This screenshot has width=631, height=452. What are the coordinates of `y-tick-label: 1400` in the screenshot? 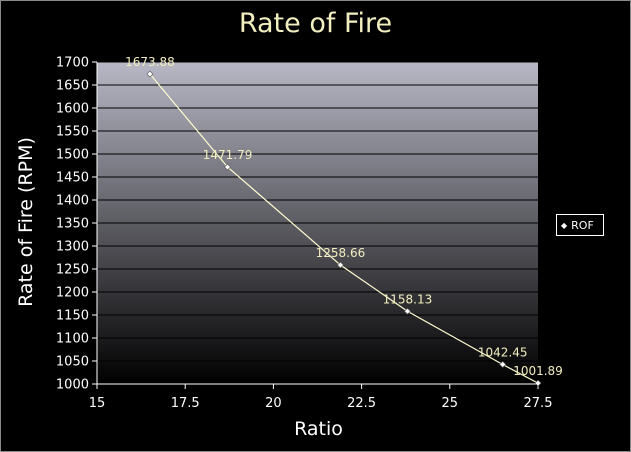 It's located at (72, 201).